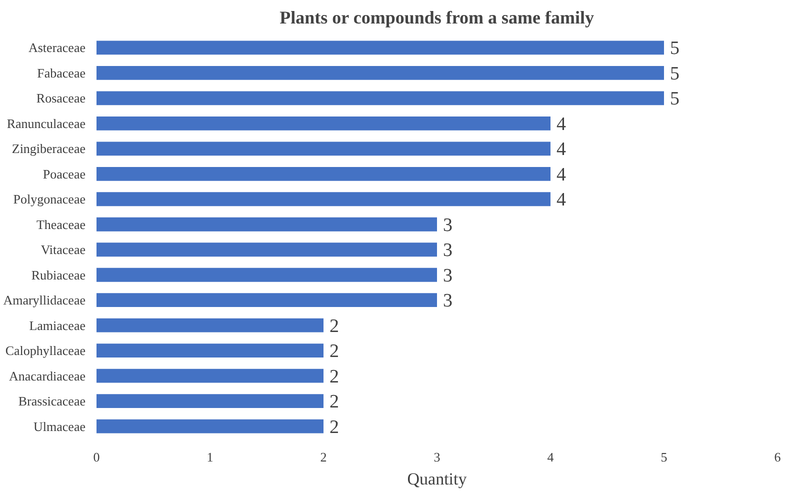 Image resolution: width=797 pixels, height=491 pixels. Describe the element at coordinates (57, 325) in the screenshot. I see `y-tick-label: Lamiaceae` at that location.